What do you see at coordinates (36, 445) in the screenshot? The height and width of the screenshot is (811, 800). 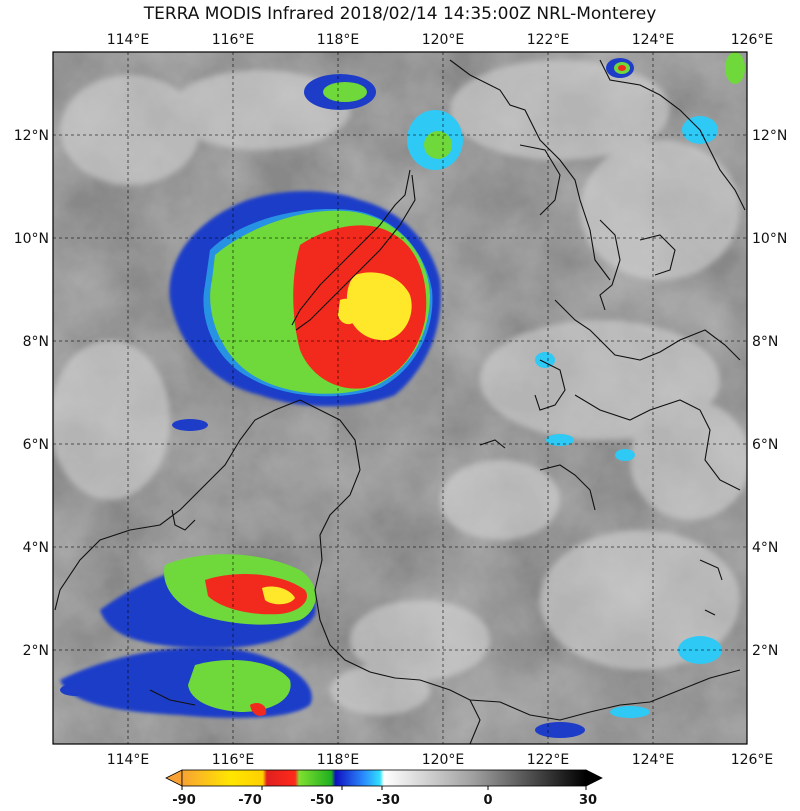 I see `lat-label-6: 6°N` at bounding box center [36, 445].